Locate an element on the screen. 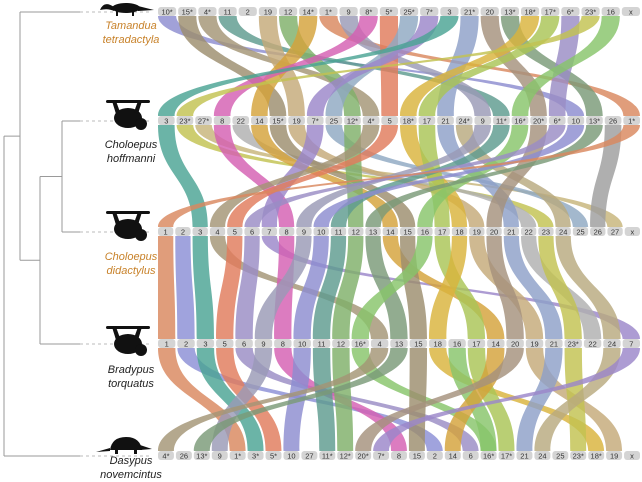 The width and height of the screenshot is (642, 482). chromosome-label: 12 is located at coordinates (341, 343).